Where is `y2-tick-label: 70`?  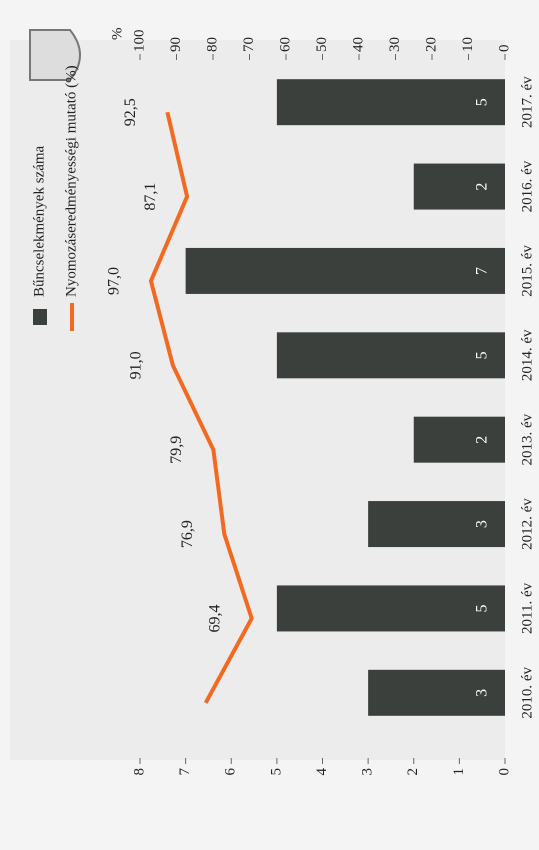 y2-tick-label: 70 is located at coordinates (249, 44).